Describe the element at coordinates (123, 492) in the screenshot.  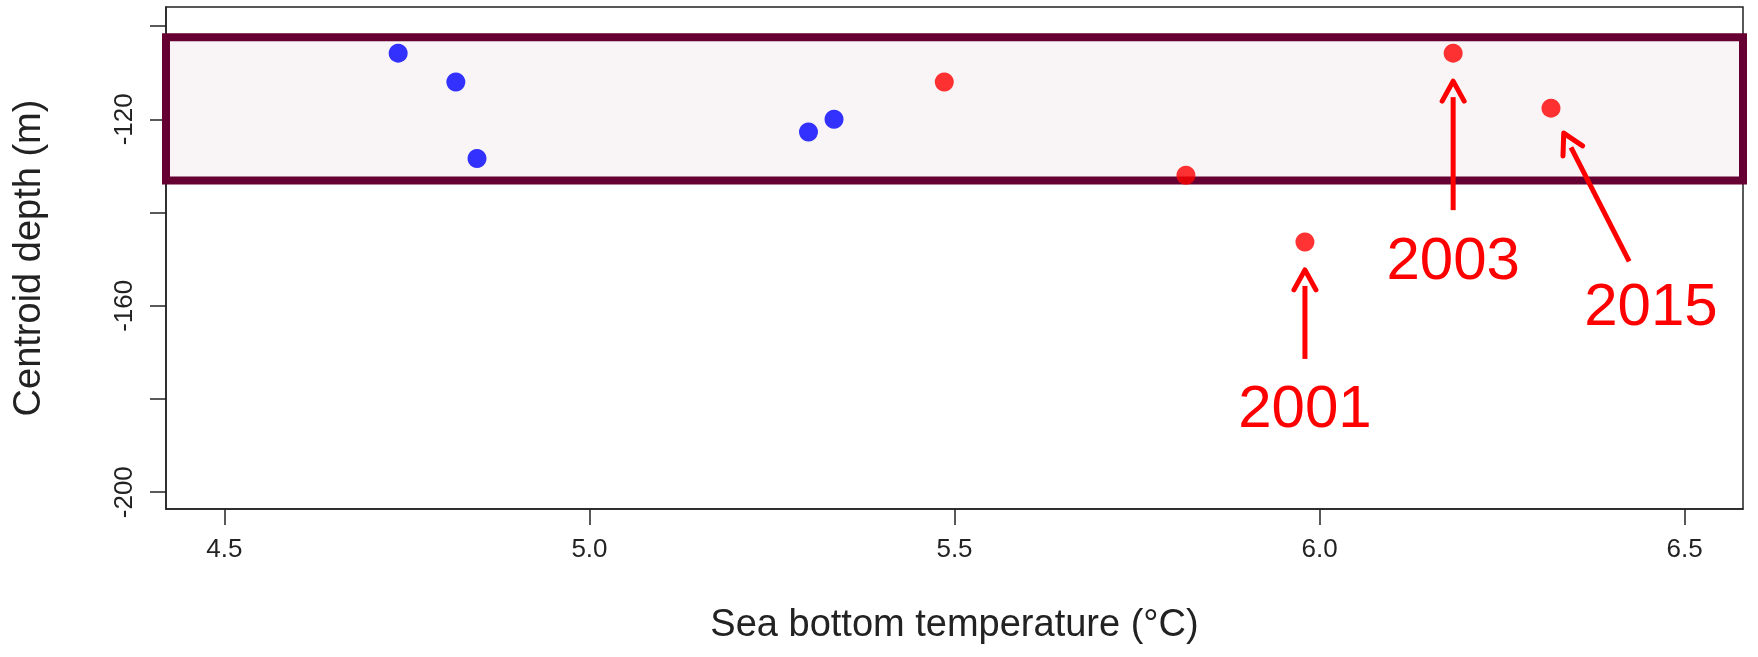
I see `y-tick-label: -200` at that location.